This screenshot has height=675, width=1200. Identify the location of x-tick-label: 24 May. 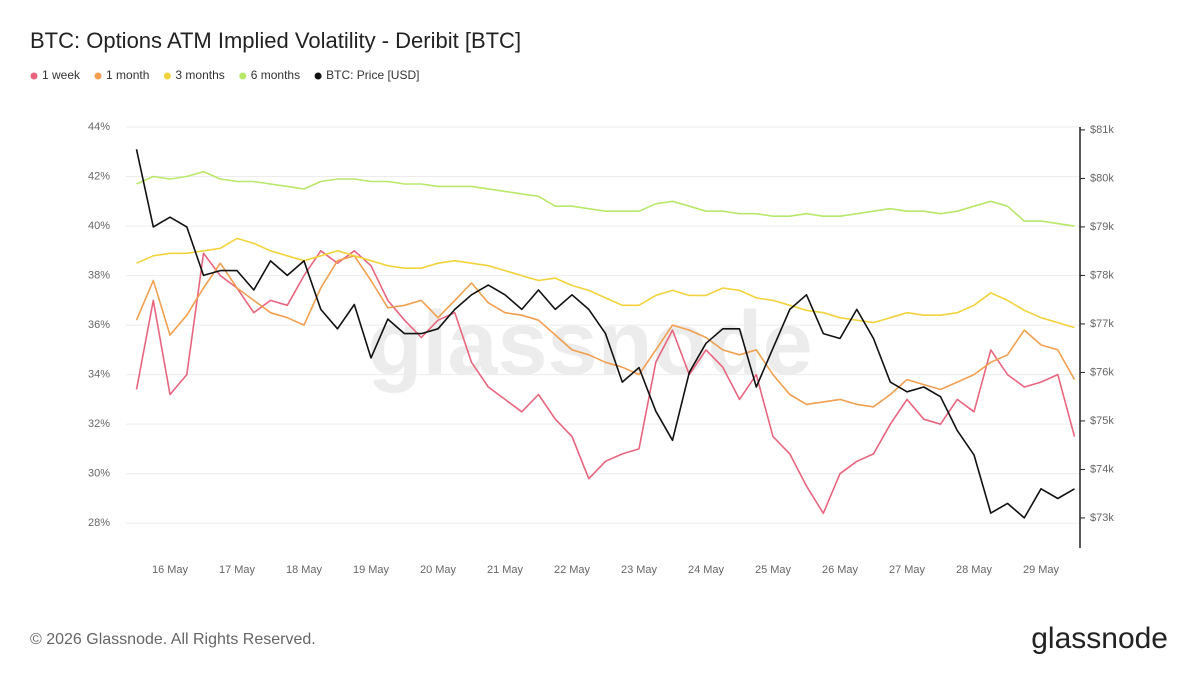
(706, 570).